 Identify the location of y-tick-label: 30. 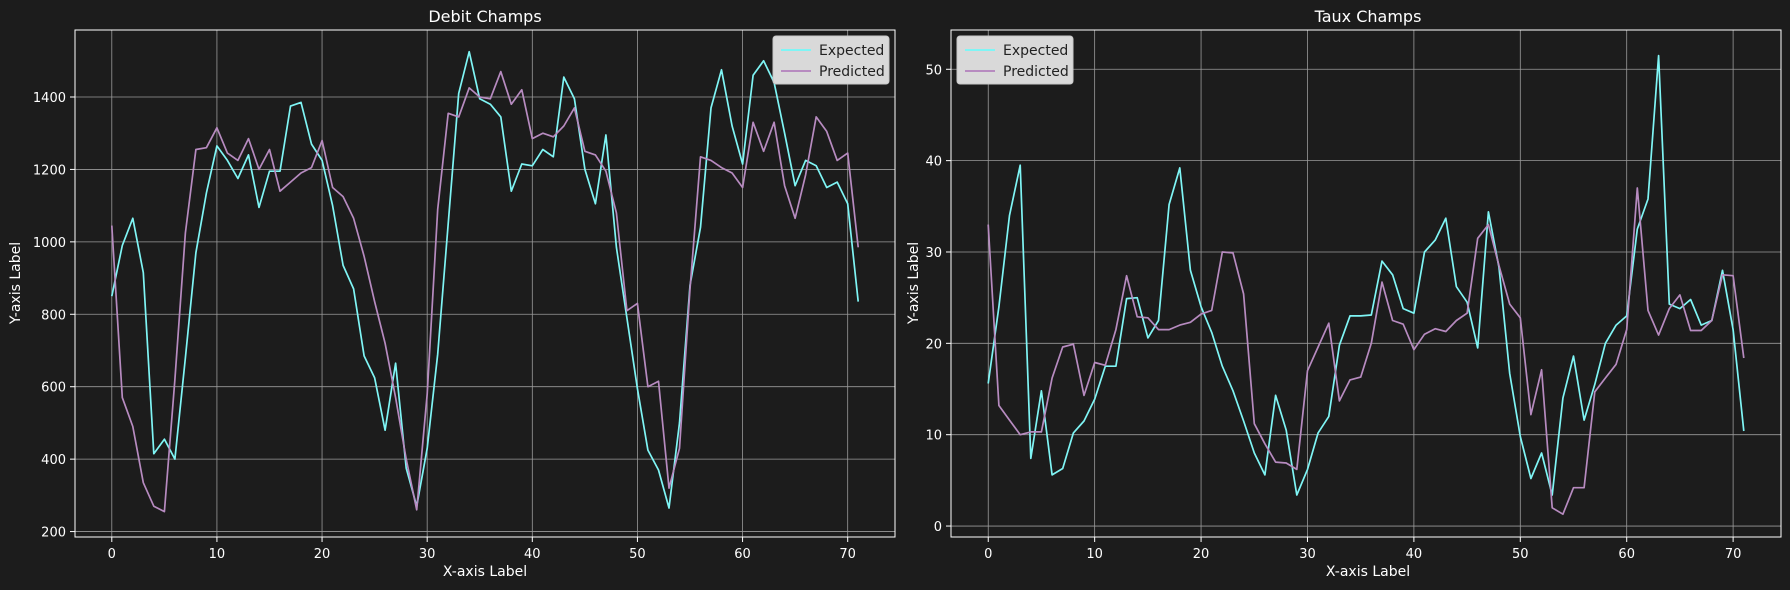
(933, 253).